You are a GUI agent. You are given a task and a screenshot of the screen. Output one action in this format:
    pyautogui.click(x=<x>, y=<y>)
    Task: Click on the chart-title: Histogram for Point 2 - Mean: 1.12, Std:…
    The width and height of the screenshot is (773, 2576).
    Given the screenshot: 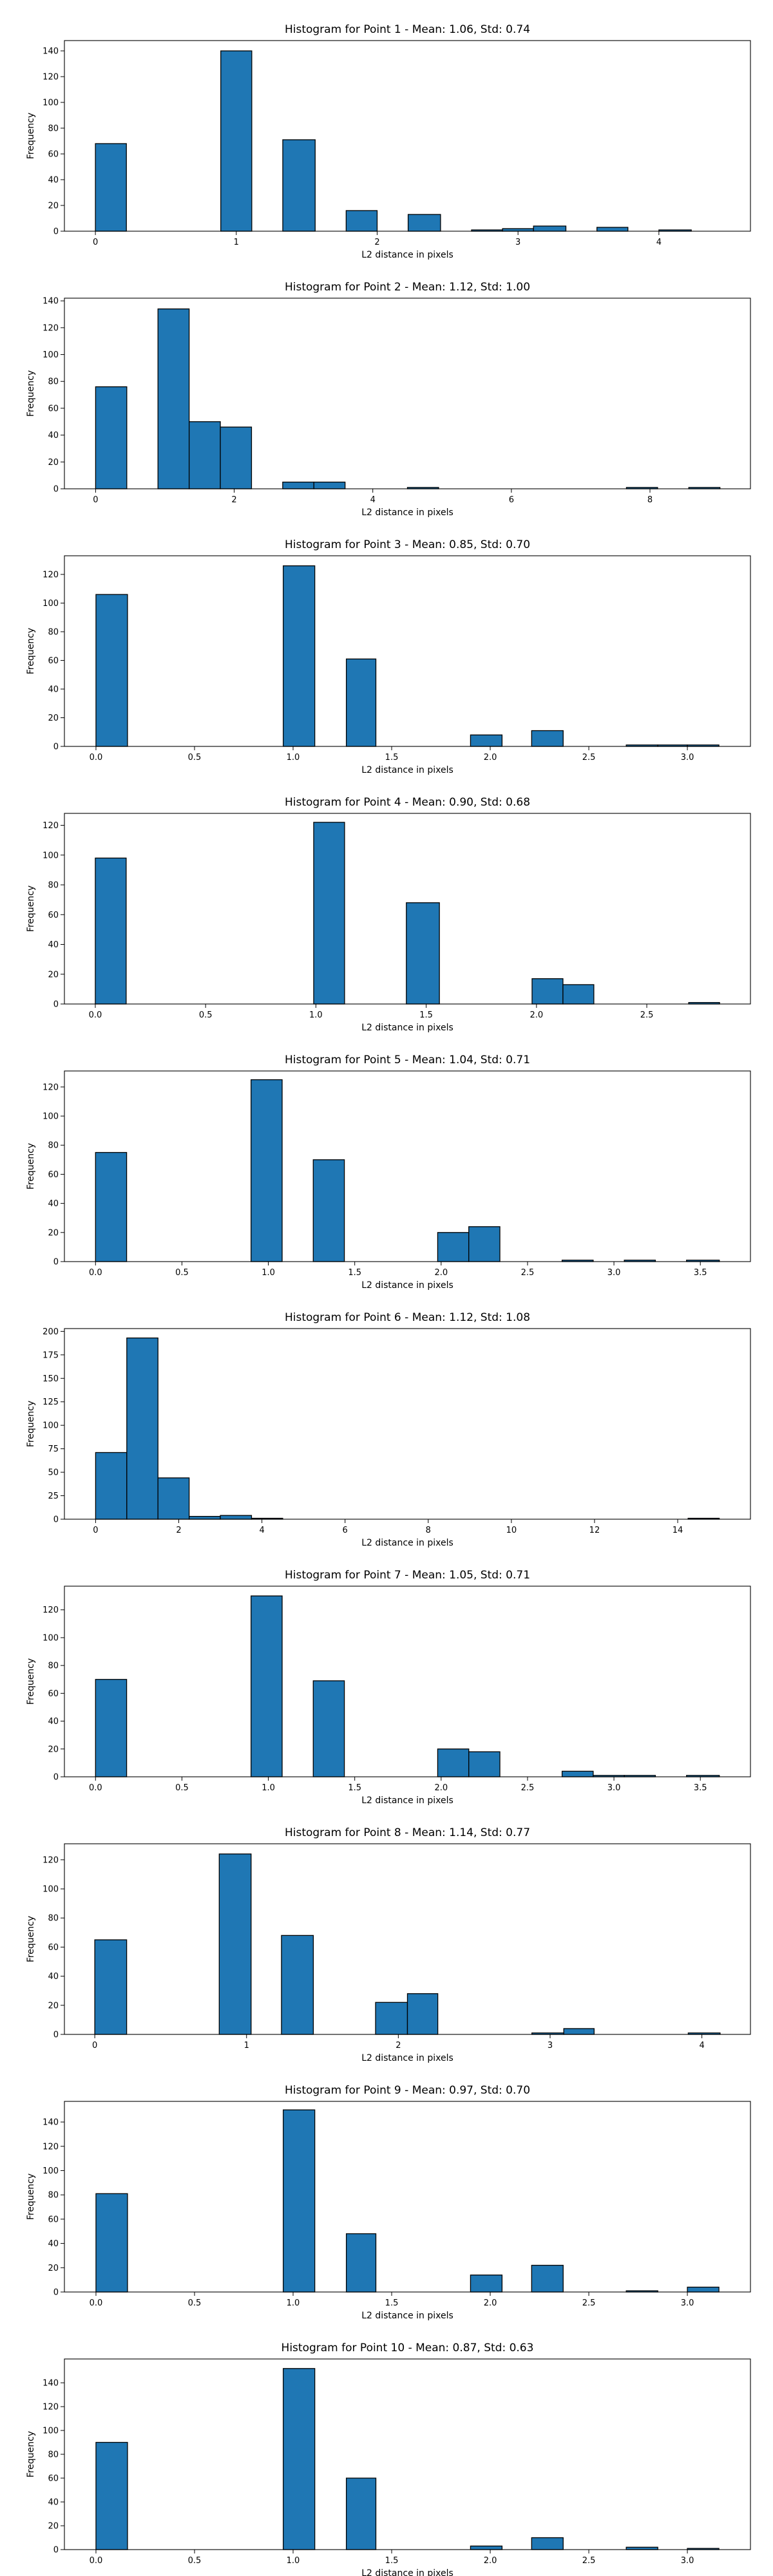 What is the action you would take?
    pyautogui.click(x=407, y=287)
    